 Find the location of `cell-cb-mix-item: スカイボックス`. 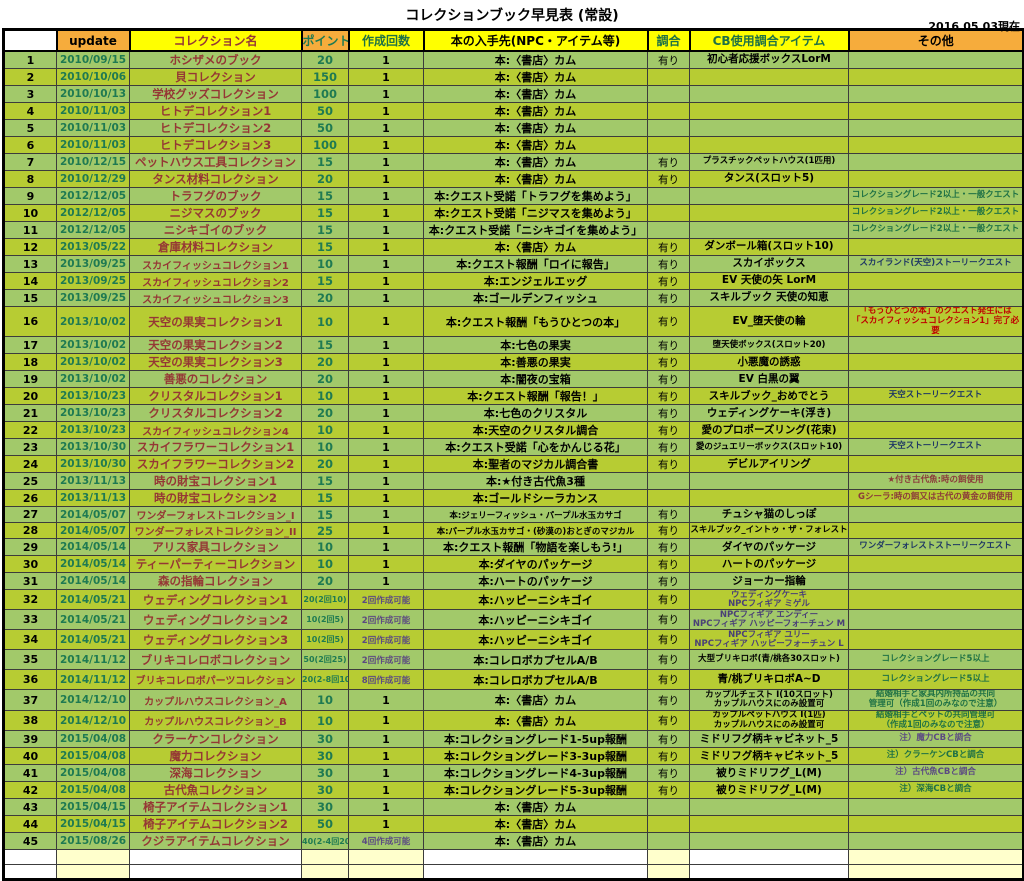

cell-cb-mix-item: スカイボックス is located at coordinates (769, 264).